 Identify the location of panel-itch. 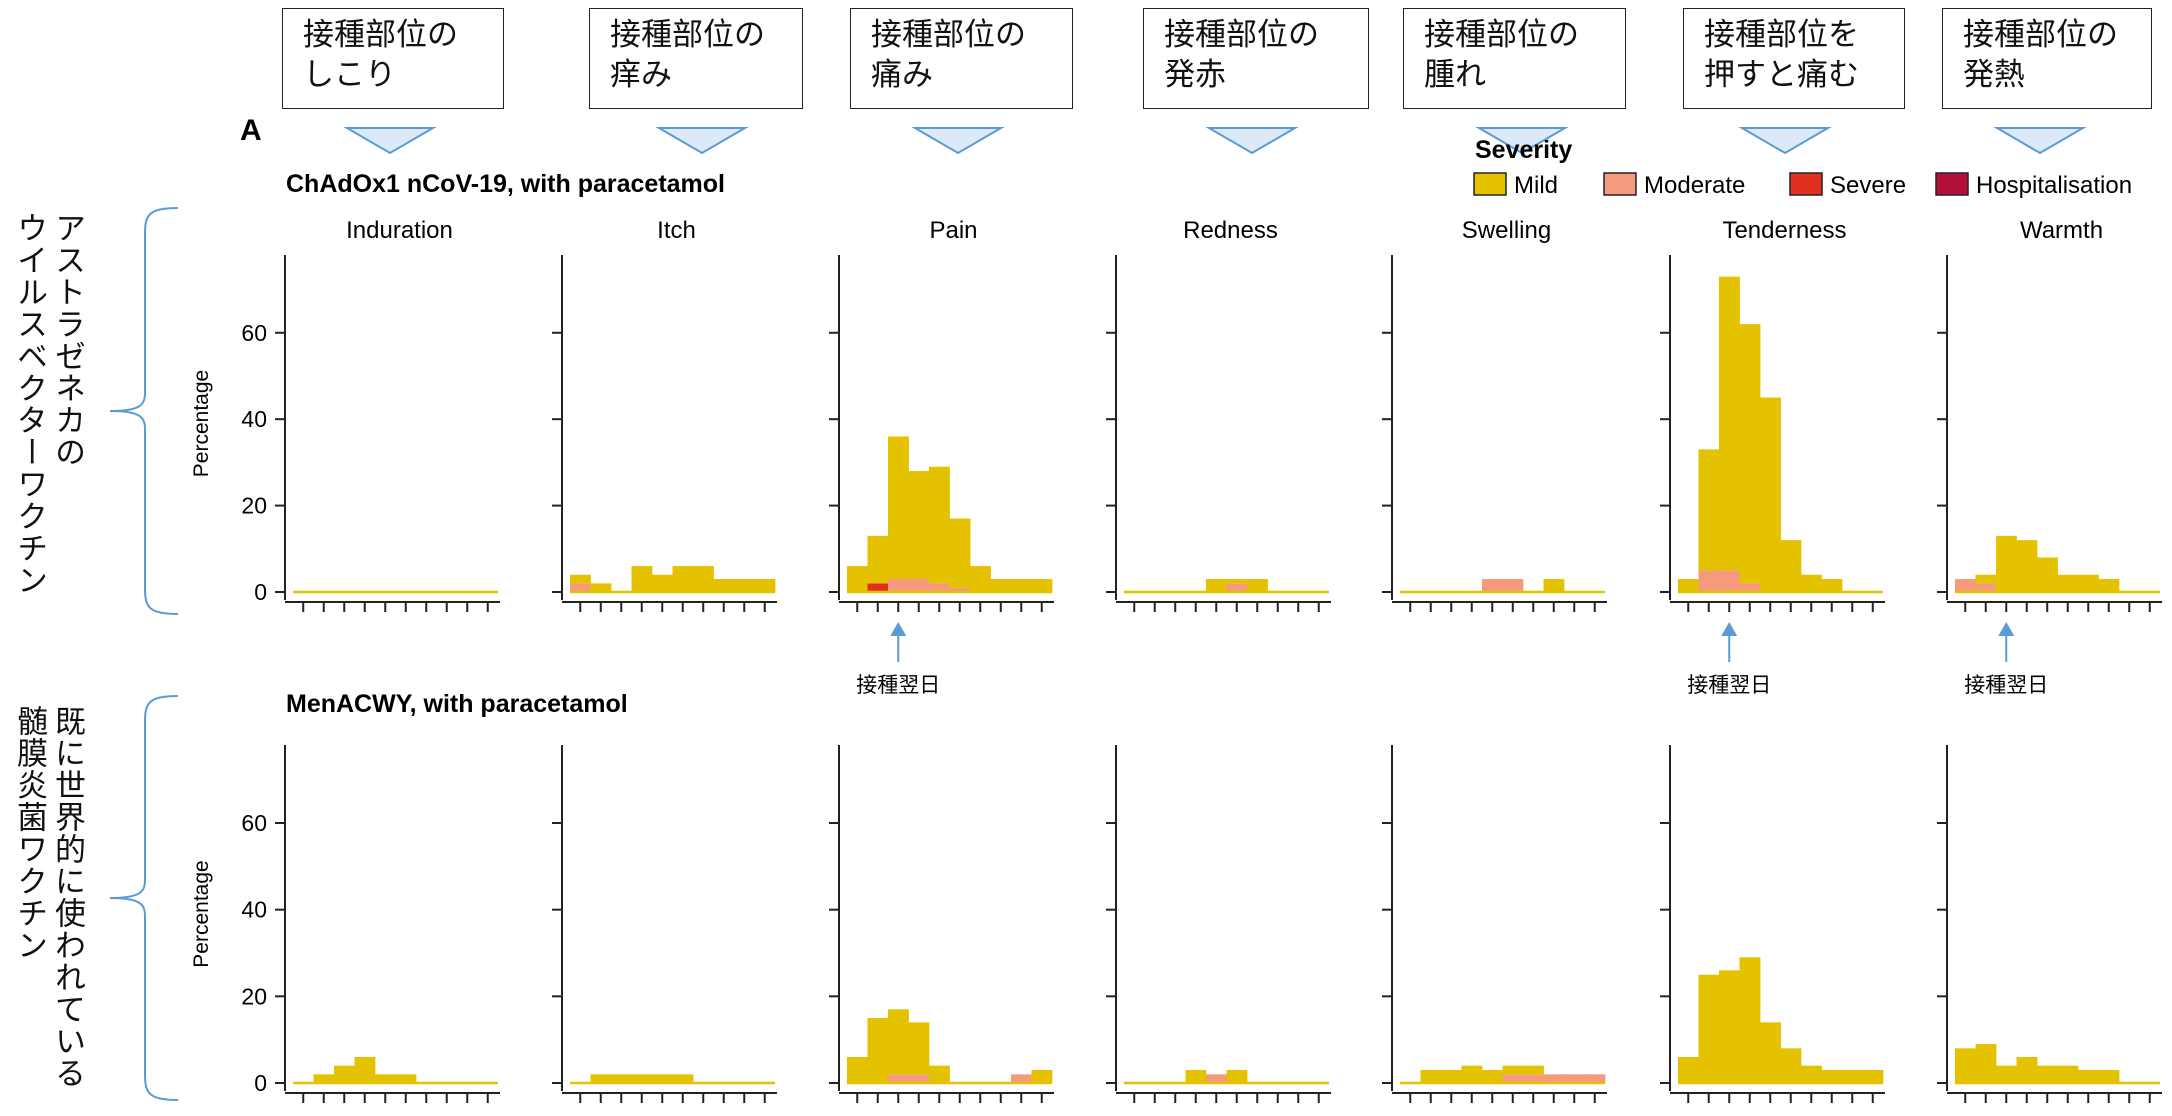
(664, 924).